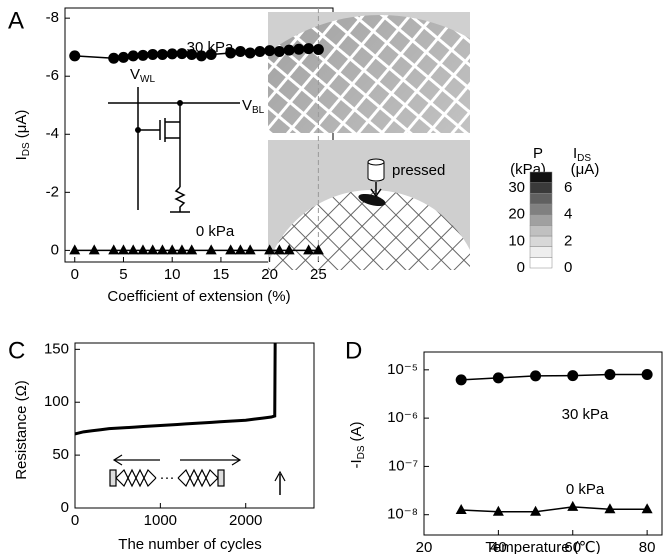 Image resolution: width=669 pixels, height=554 pixels. What do you see at coordinates (585, 169) in the screenshot?
I see `colorbar-unit: (μA)` at bounding box center [585, 169].